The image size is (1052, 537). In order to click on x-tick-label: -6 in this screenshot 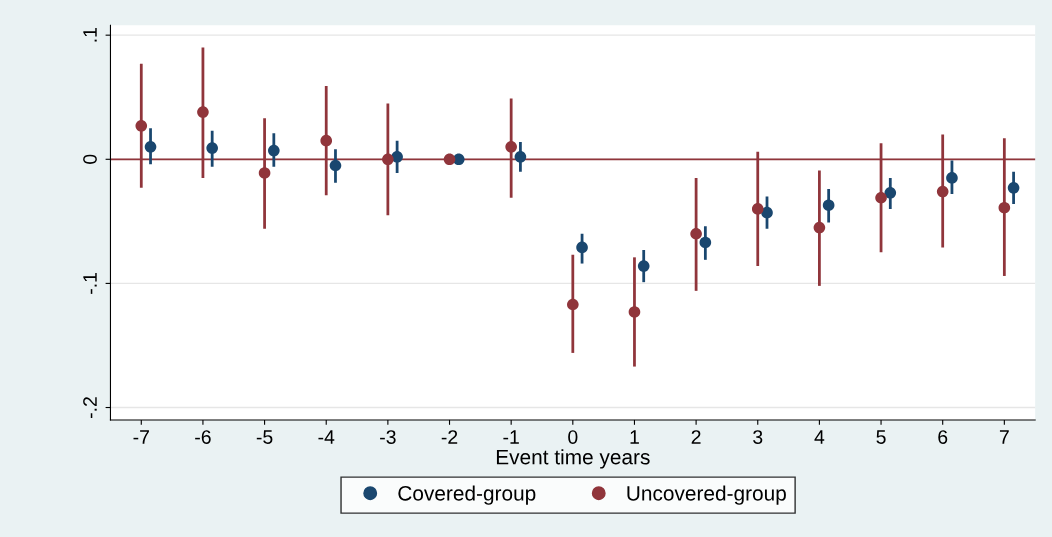, I will do `click(203, 437)`.